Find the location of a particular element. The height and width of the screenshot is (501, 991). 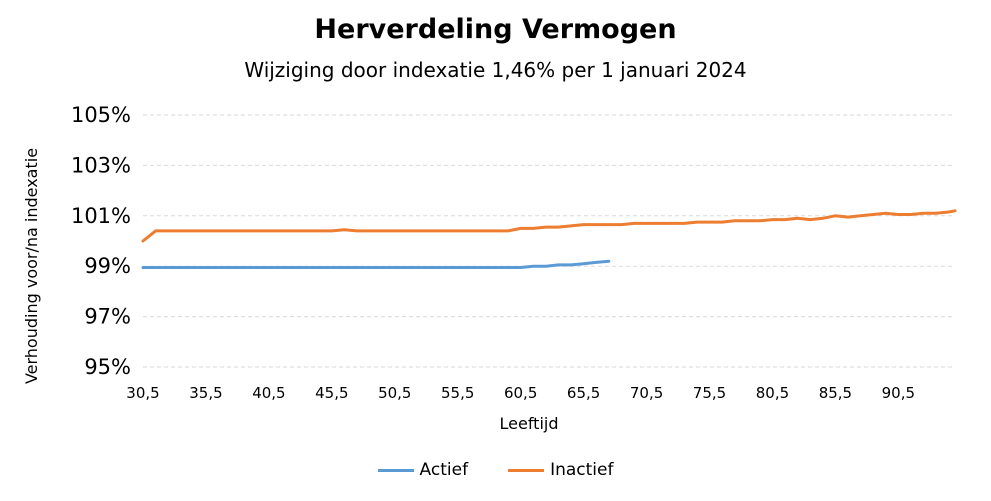

legend-label: Actief is located at coordinates (444, 470).